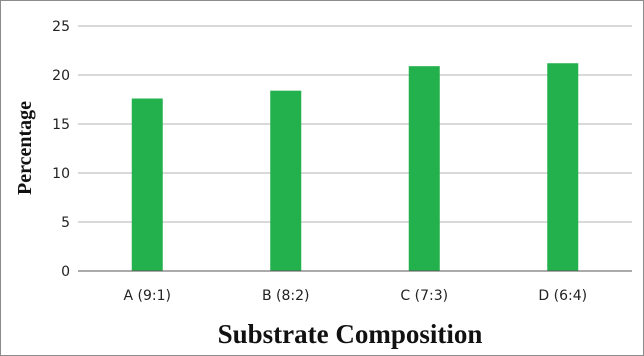 Image resolution: width=644 pixels, height=356 pixels. What do you see at coordinates (562, 296) in the screenshot?
I see `x-tick-label: D (6:4)` at bounding box center [562, 296].